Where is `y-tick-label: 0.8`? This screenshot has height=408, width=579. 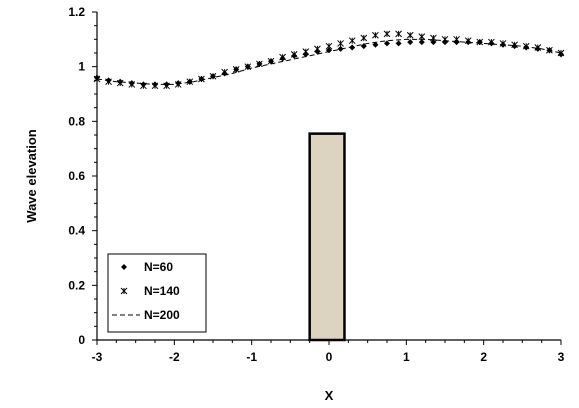 y-tick-label: 0.8 is located at coordinates (76, 121).